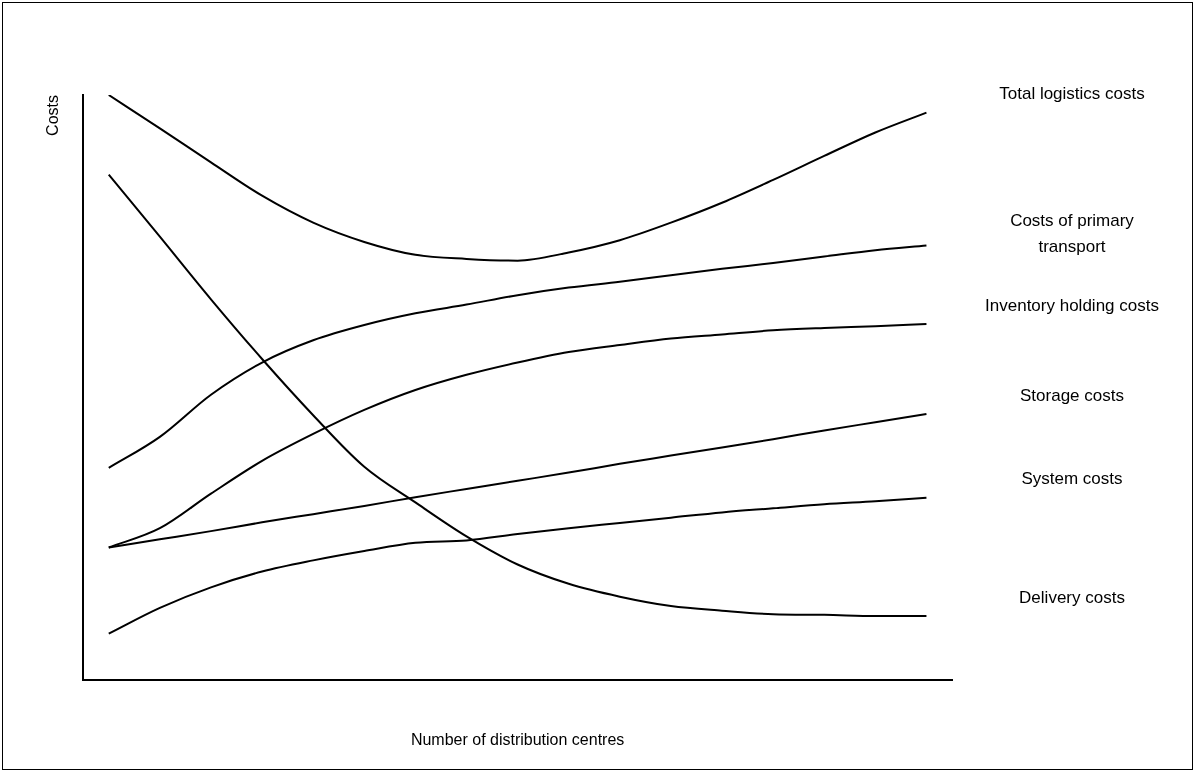 The height and width of the screenshot is (774, 1197). I want to click on x-axis-title: Number of distribution centres, so click(517, 739).